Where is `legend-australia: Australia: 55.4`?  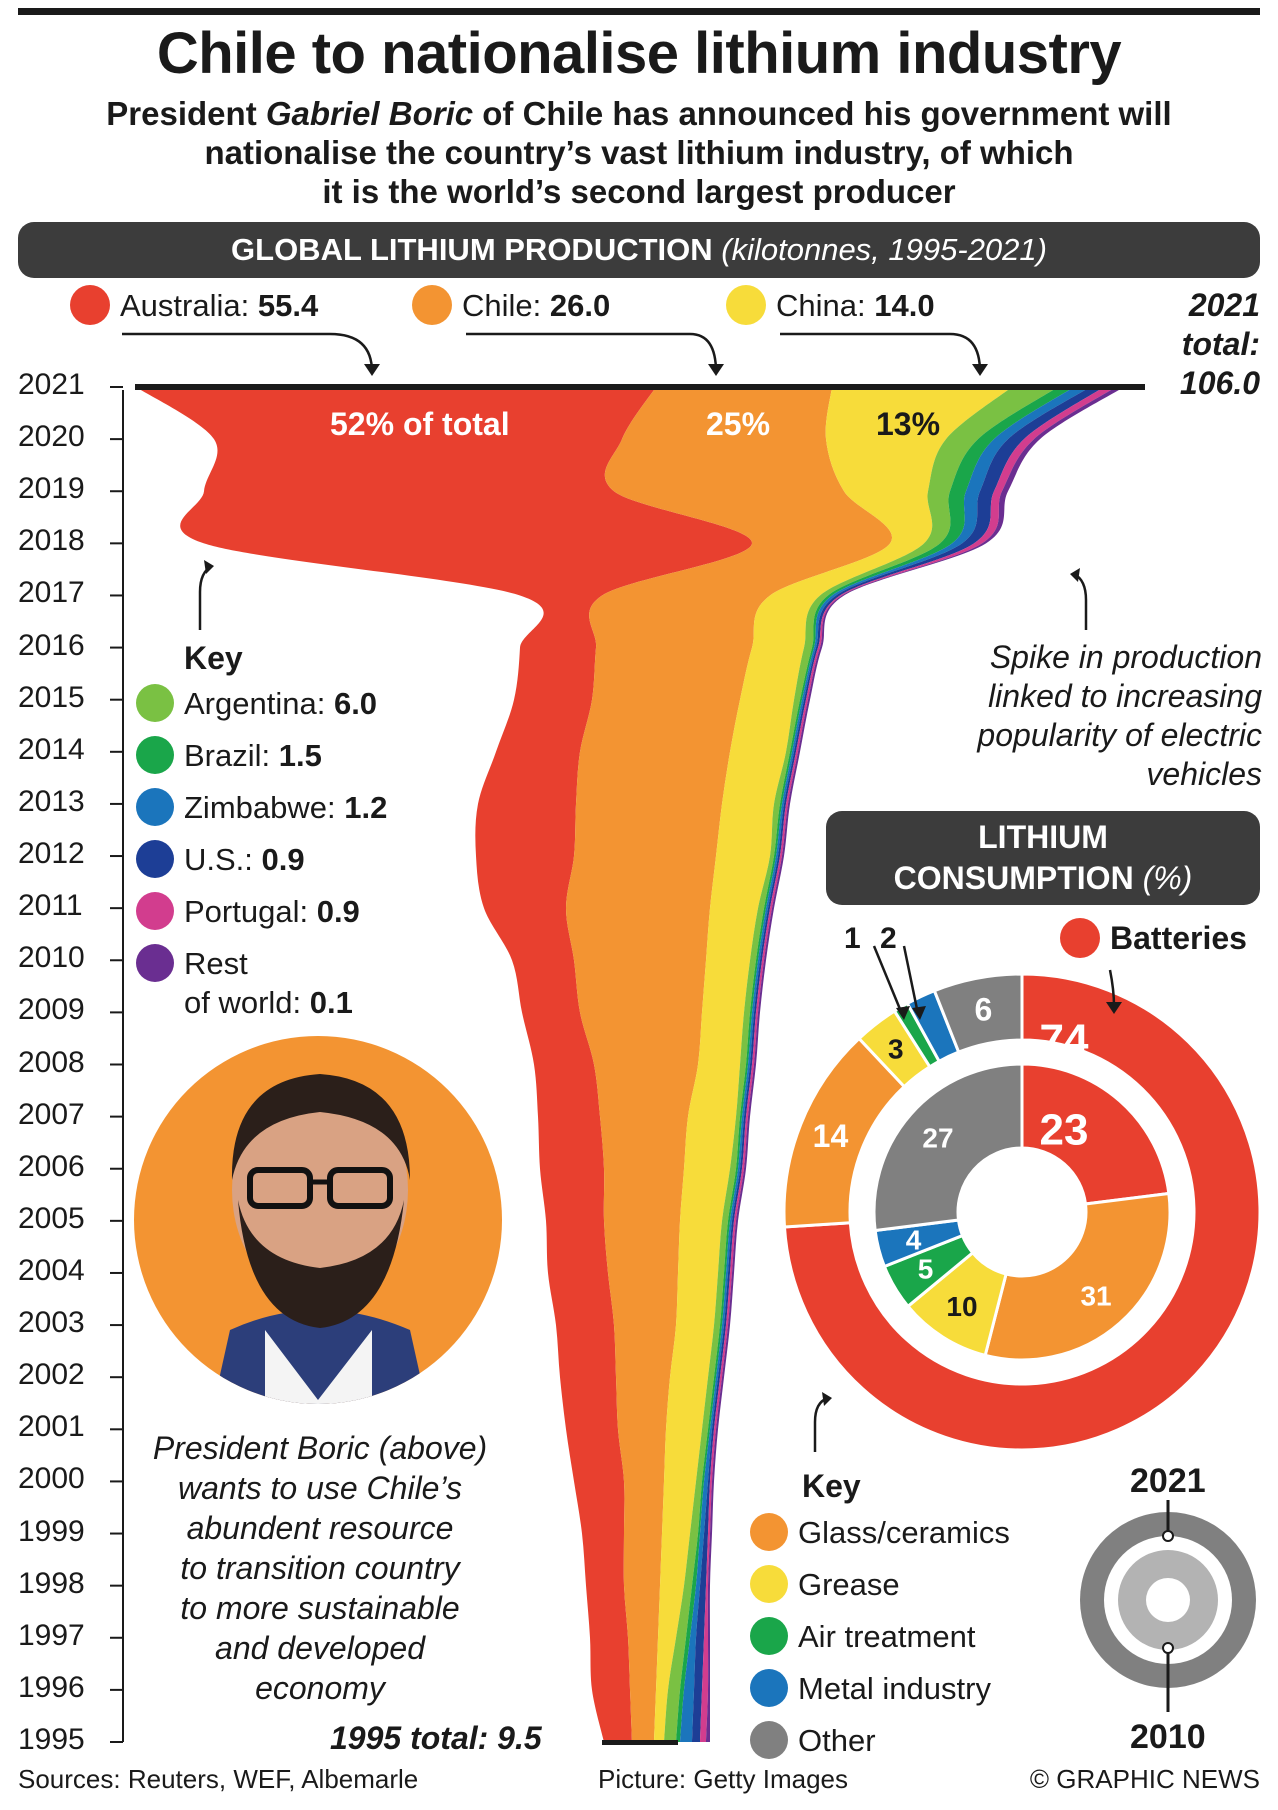 legend-australia: Australia: 55.4 is located at coordinates (194, 306).